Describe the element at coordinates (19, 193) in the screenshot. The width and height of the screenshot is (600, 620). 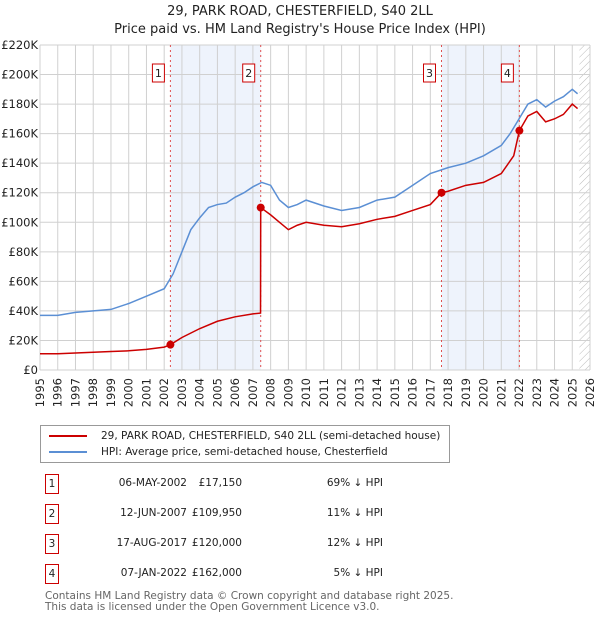
I see `y-tick-label: £120K` at that location.